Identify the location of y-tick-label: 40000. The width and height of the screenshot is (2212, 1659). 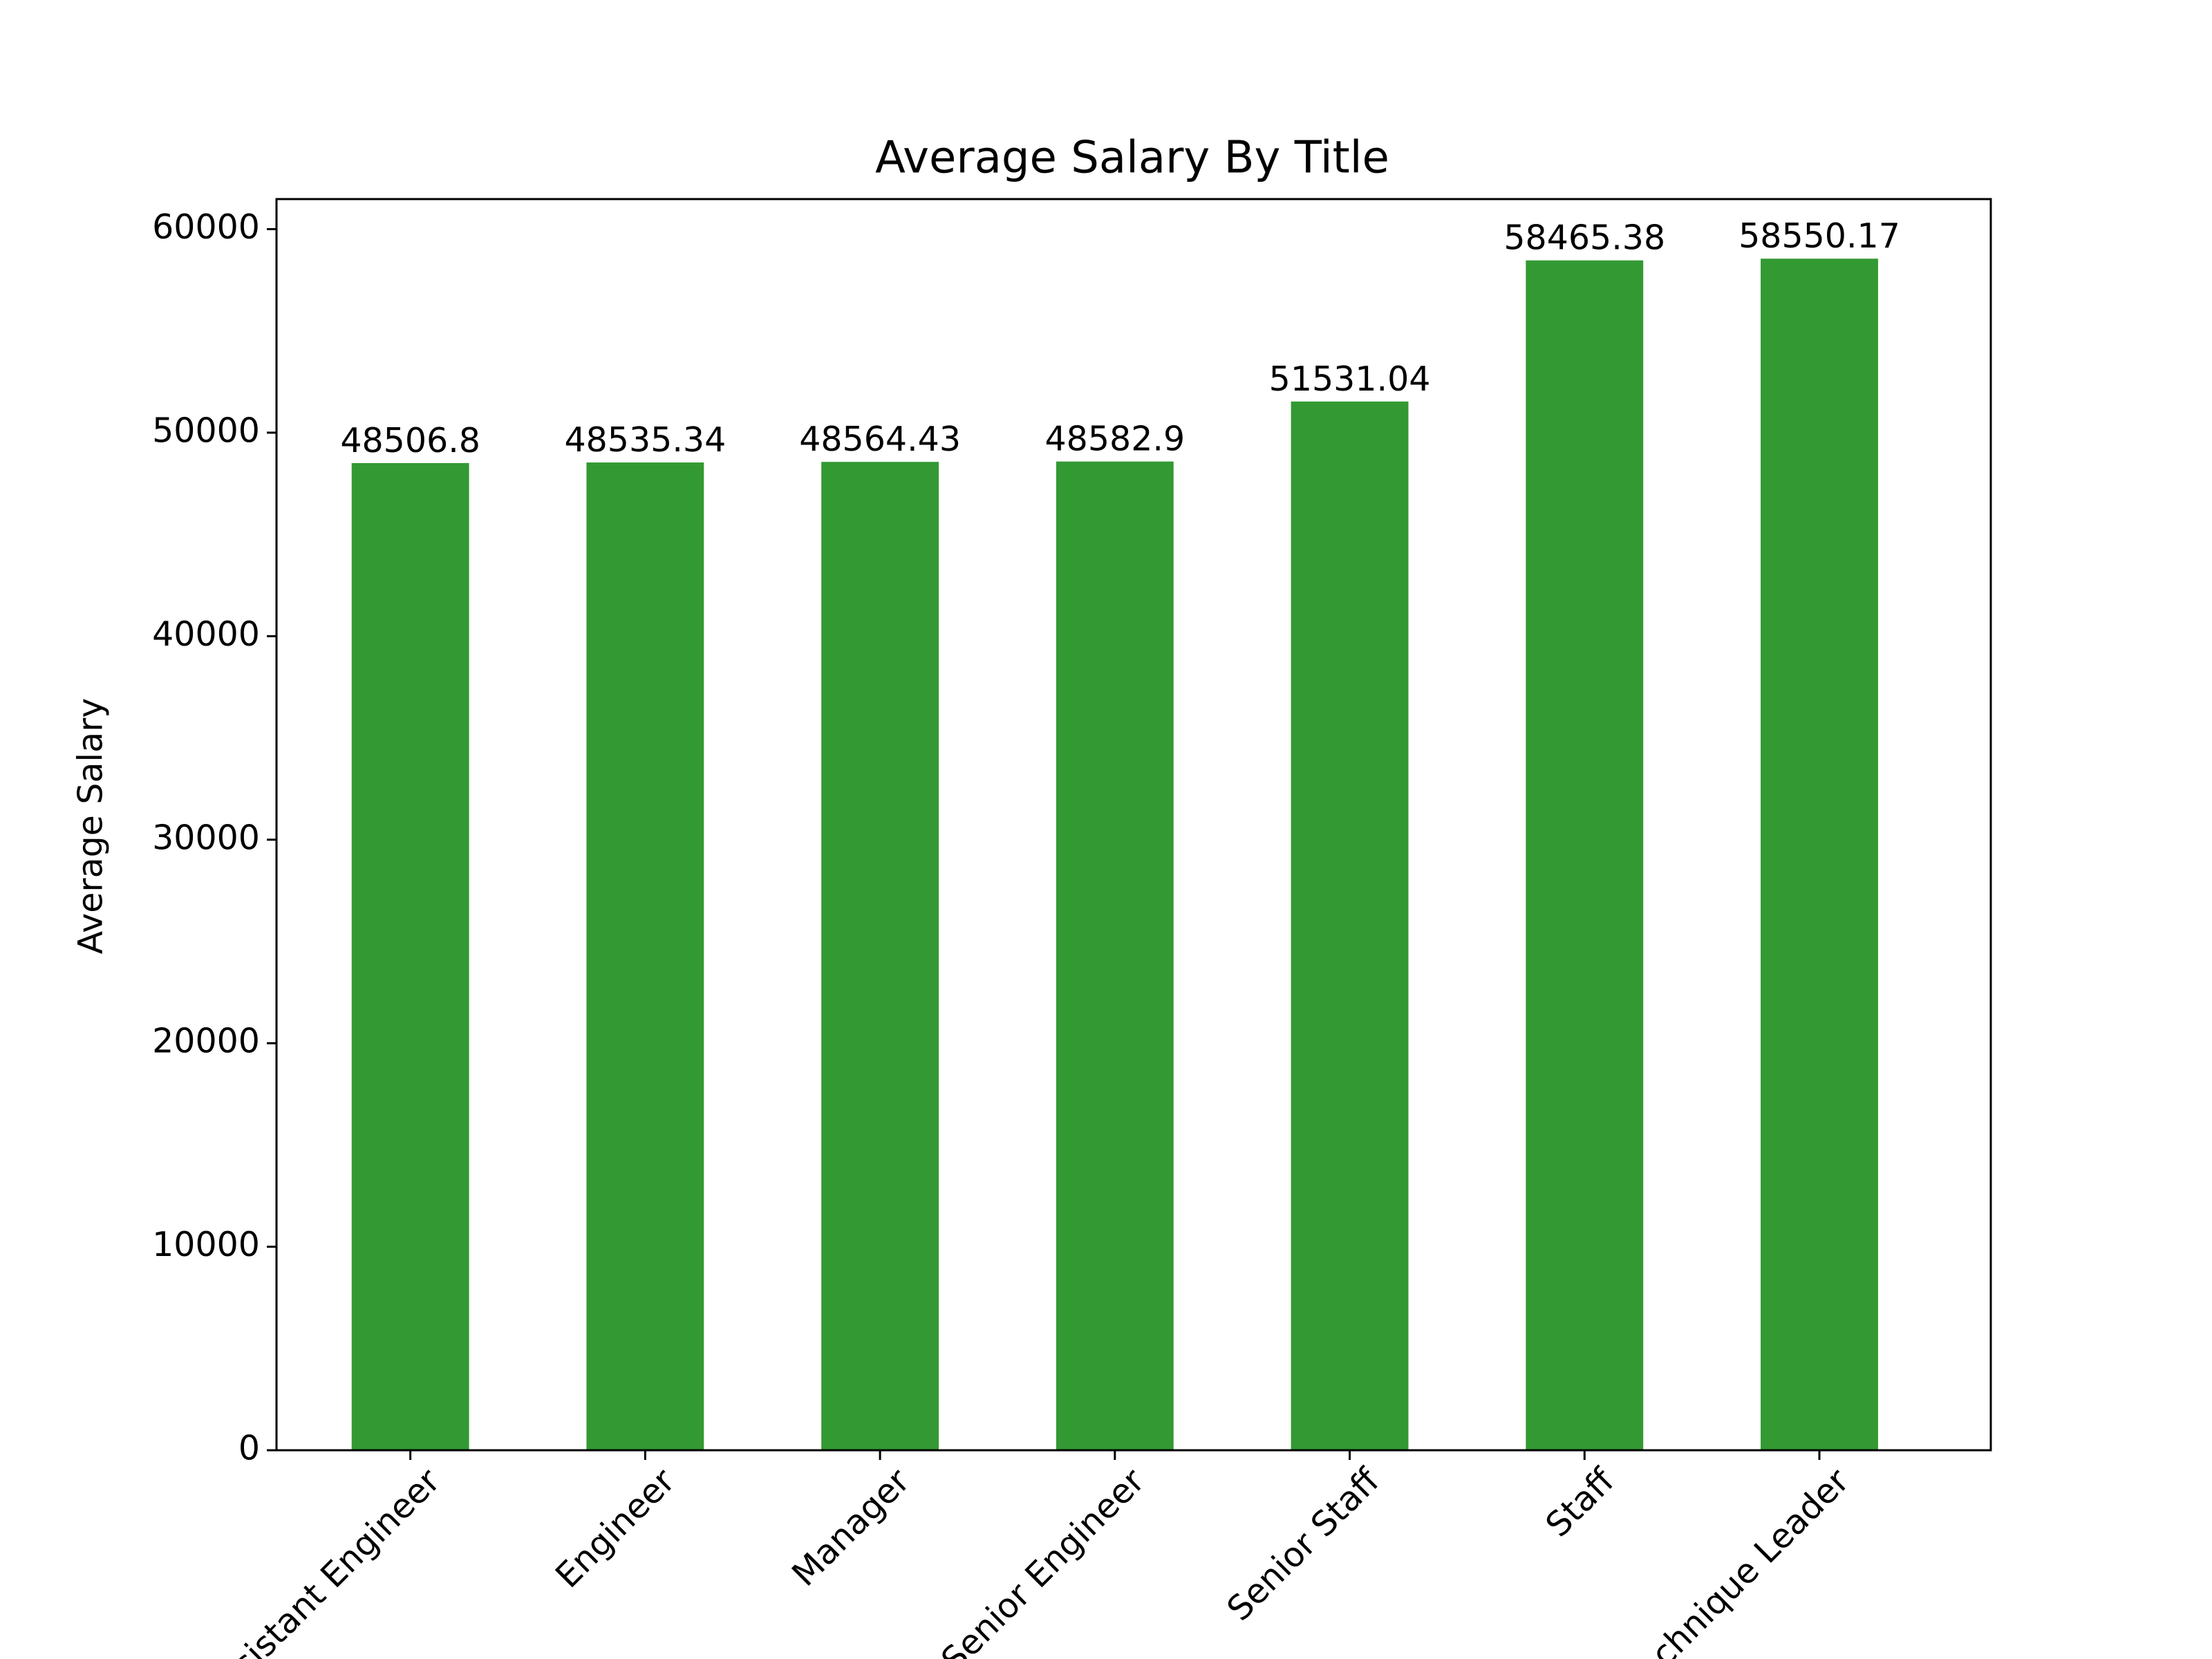
(206, 634).